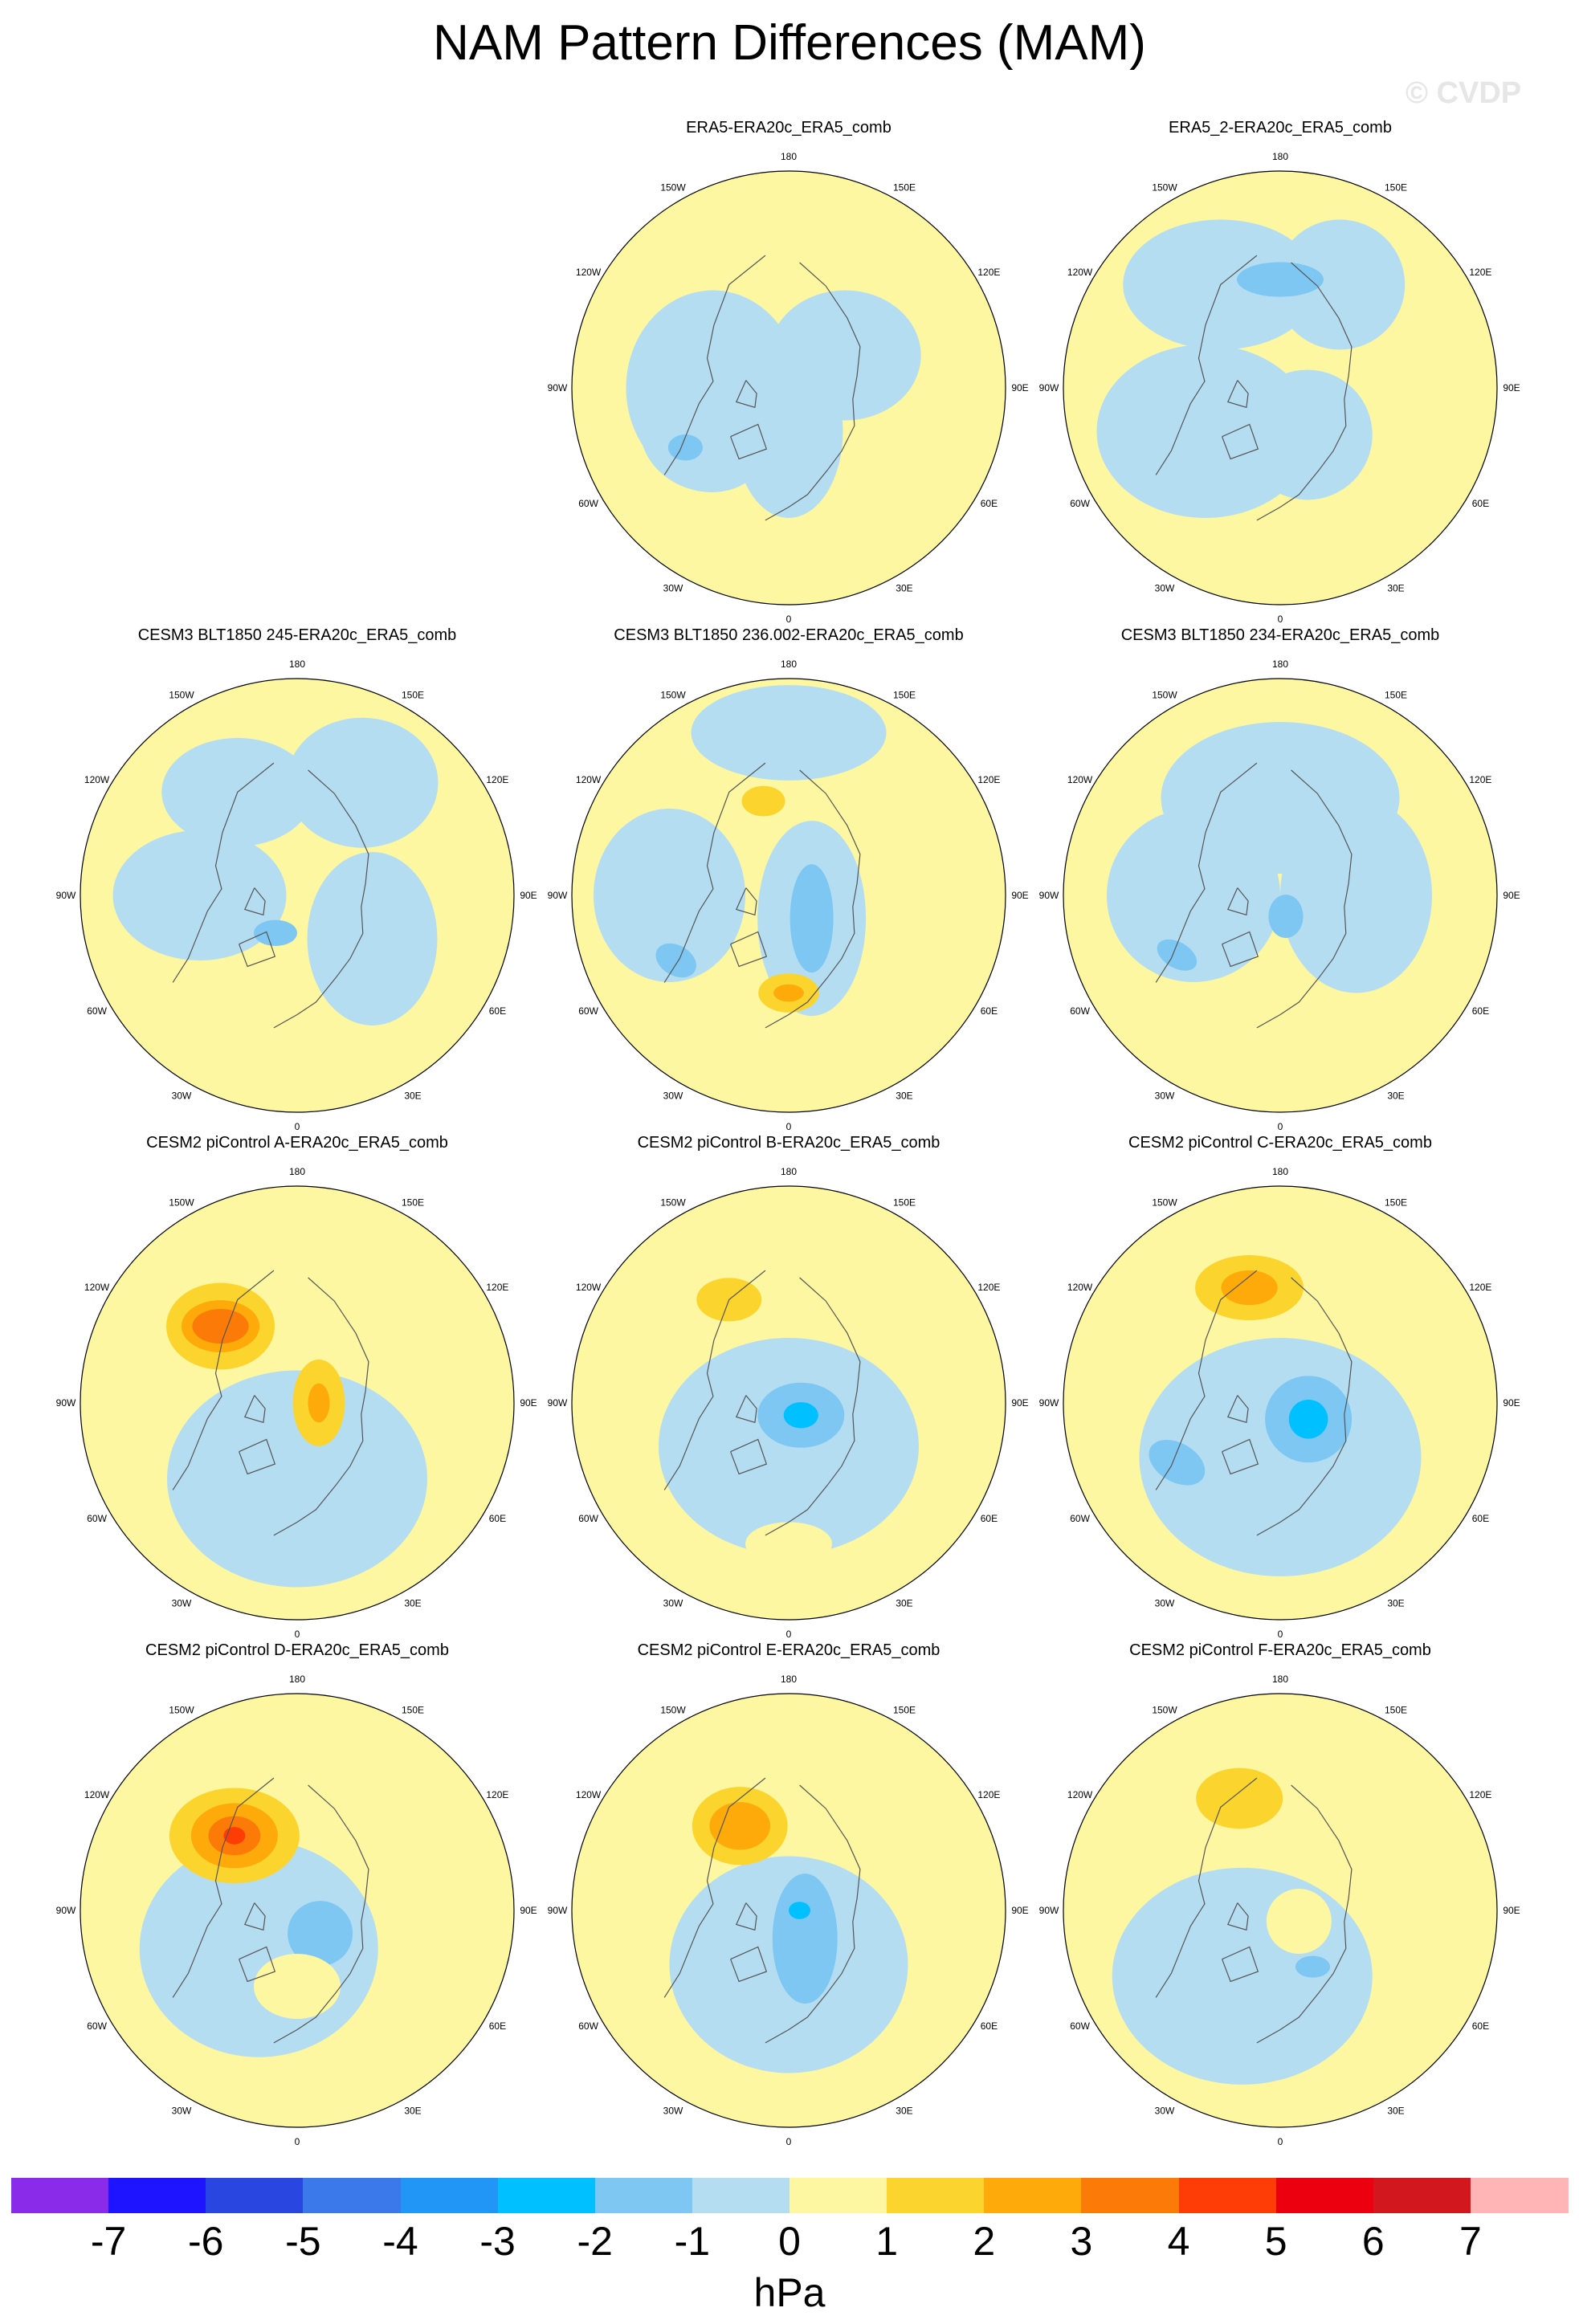 The width and height of the screenshot is (1579, 2324). I want to click on panel-title: CESM2 piControl E-ERA20c_ERA5_comb, so click(788, 1650).